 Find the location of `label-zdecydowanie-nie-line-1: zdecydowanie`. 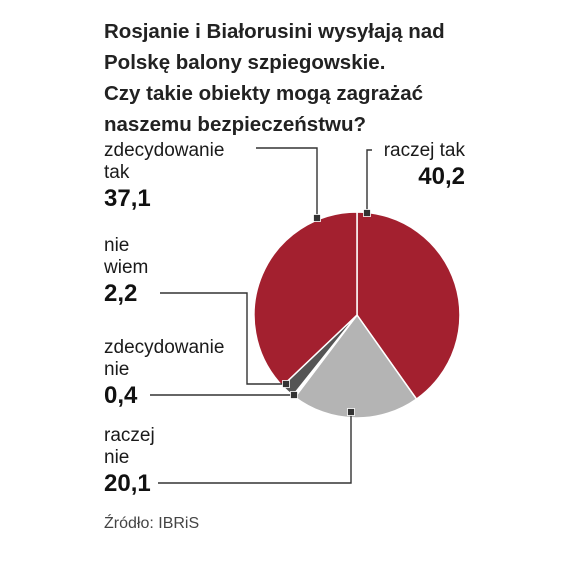

label-zdecydowanie-nie-line-1: zdecydowanie is located at coordinates (164, 347).